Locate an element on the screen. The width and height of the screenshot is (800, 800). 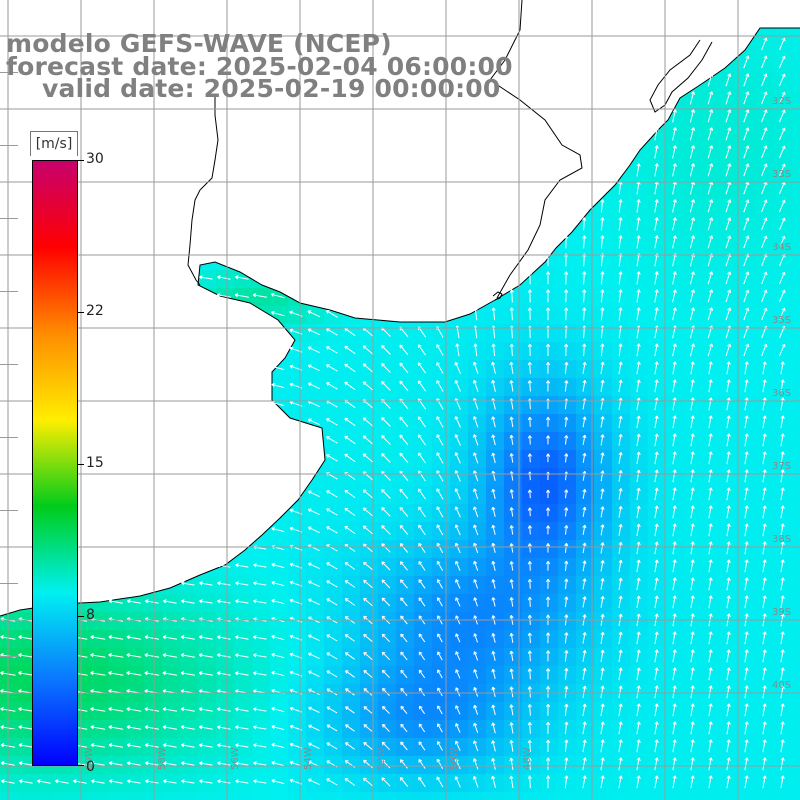
longitude-label: 54W is located at coordinates (308, 758).